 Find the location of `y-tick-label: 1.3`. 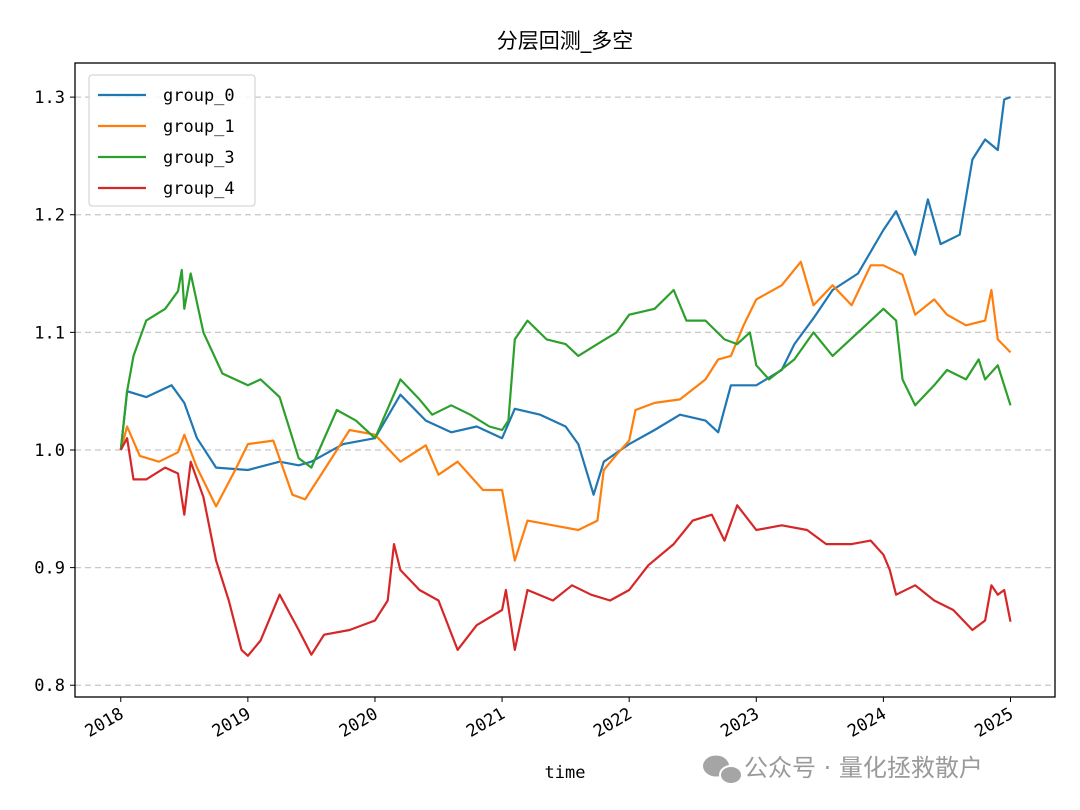

y-tick-label: 1.3 is located at coordinates (49, 98).